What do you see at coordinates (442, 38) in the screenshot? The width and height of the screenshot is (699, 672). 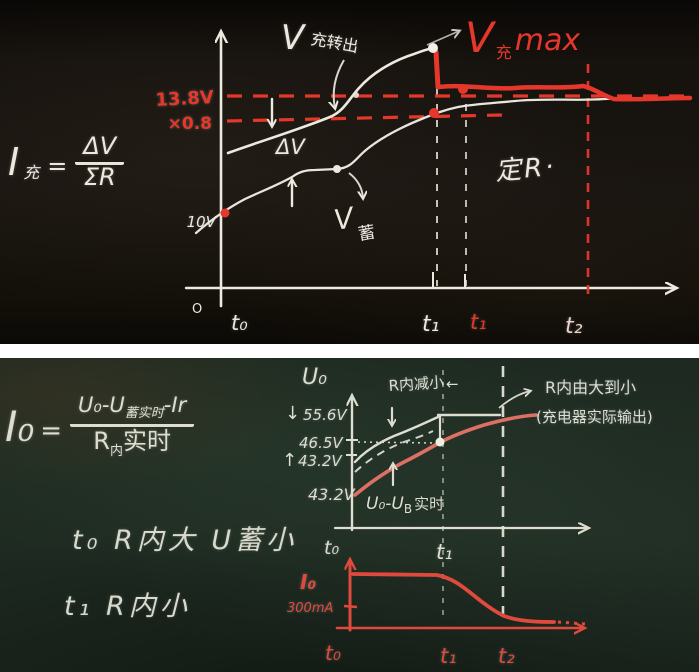 I see `v-max-pointer-arrow` at bounding box center [442, 38].